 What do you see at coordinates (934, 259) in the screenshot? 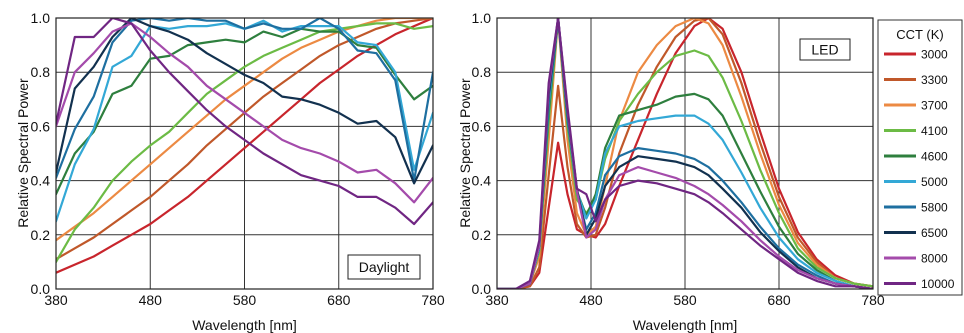
I see `legend-entry-8000: 8000` at bounding box center [934, 259].